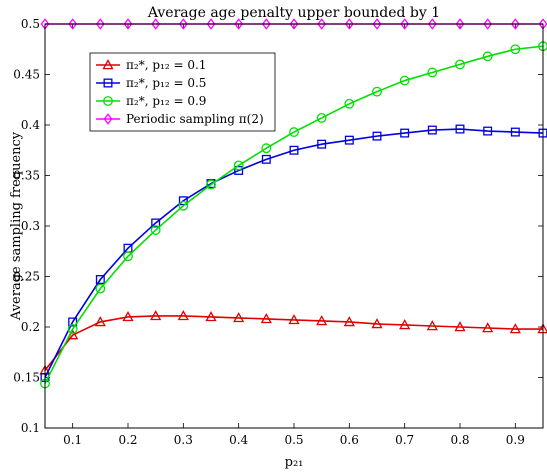  What do you see at coordinates (294, 462) in the screenshot?
I see `x-axis-label: p₂₁` at bounding box center [294, 462].